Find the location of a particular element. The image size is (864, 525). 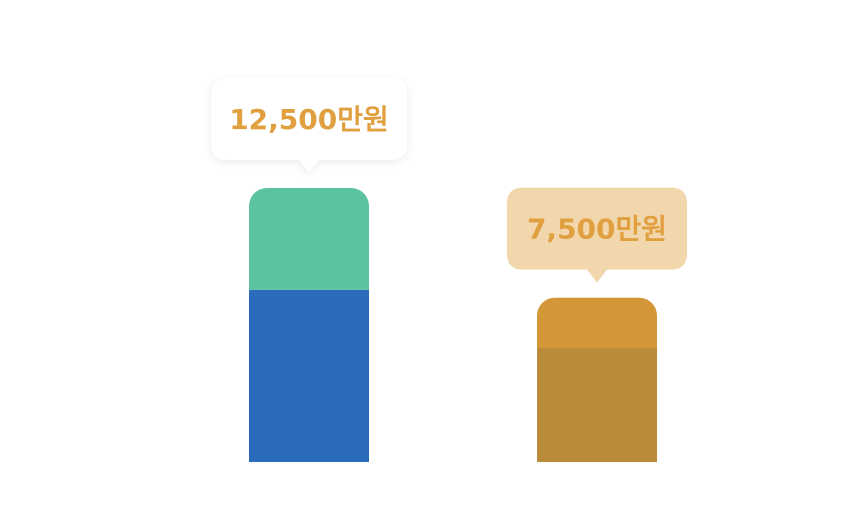

total-label: 7,500만원 is located at coordinates (597, 229).